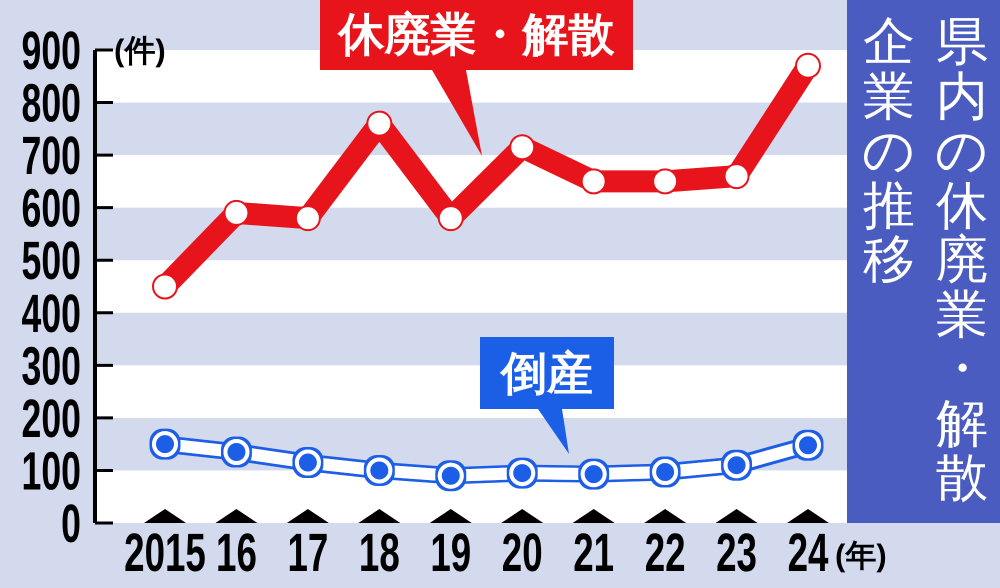 The height and width of the screenshot is (588, 1000). What do you see at coordinates (140, 50) in the screenshot?
I see `y-axis-title: (件)` at bounding box center [140, 50].